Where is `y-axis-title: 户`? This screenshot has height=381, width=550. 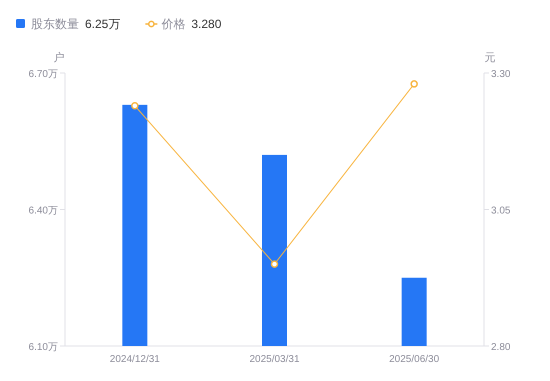
y-axis-title: 户 is located at coordinates (59, 57).